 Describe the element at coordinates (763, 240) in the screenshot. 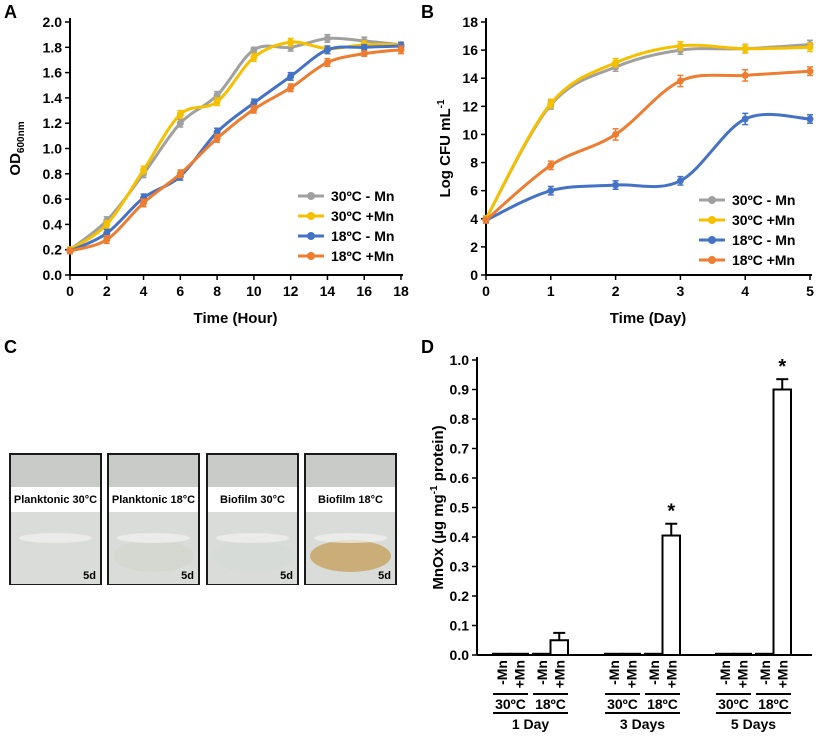

I see `legend-label: 18ºC - Mn` at that location.